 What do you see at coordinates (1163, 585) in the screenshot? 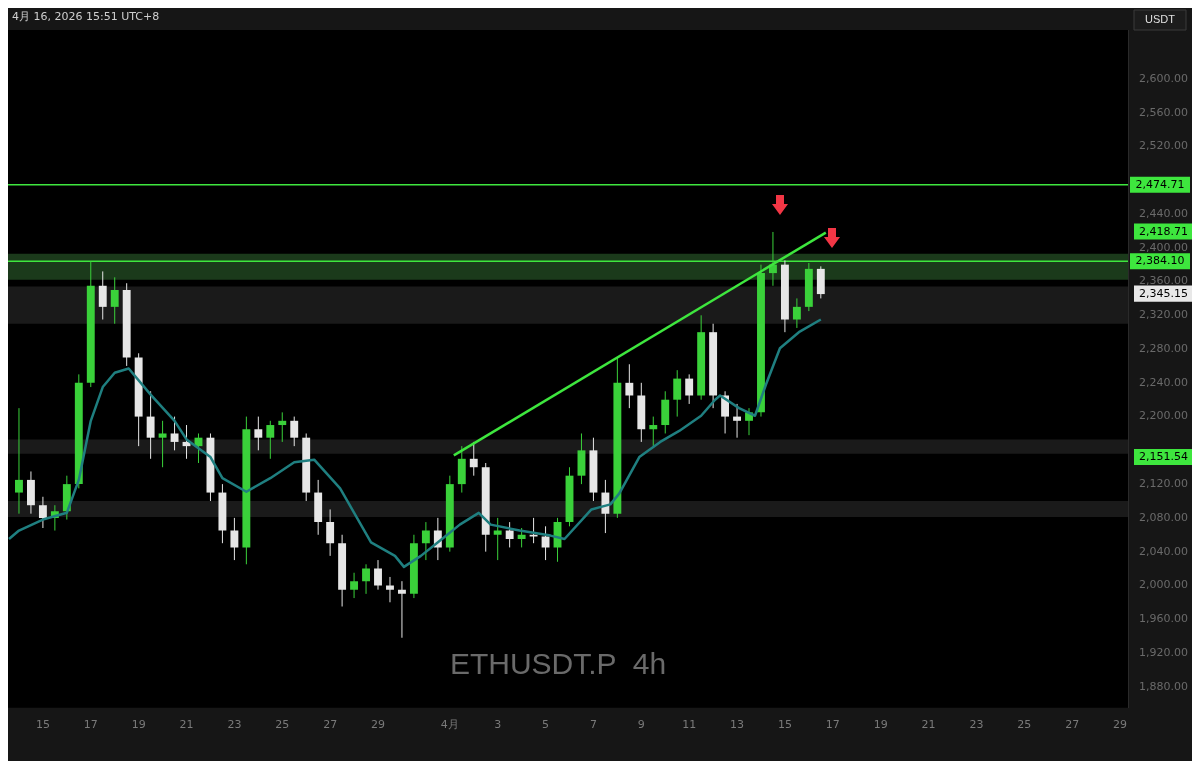
I see `y-tick-label: 2,000.00` at bounding box center [1163, 585].